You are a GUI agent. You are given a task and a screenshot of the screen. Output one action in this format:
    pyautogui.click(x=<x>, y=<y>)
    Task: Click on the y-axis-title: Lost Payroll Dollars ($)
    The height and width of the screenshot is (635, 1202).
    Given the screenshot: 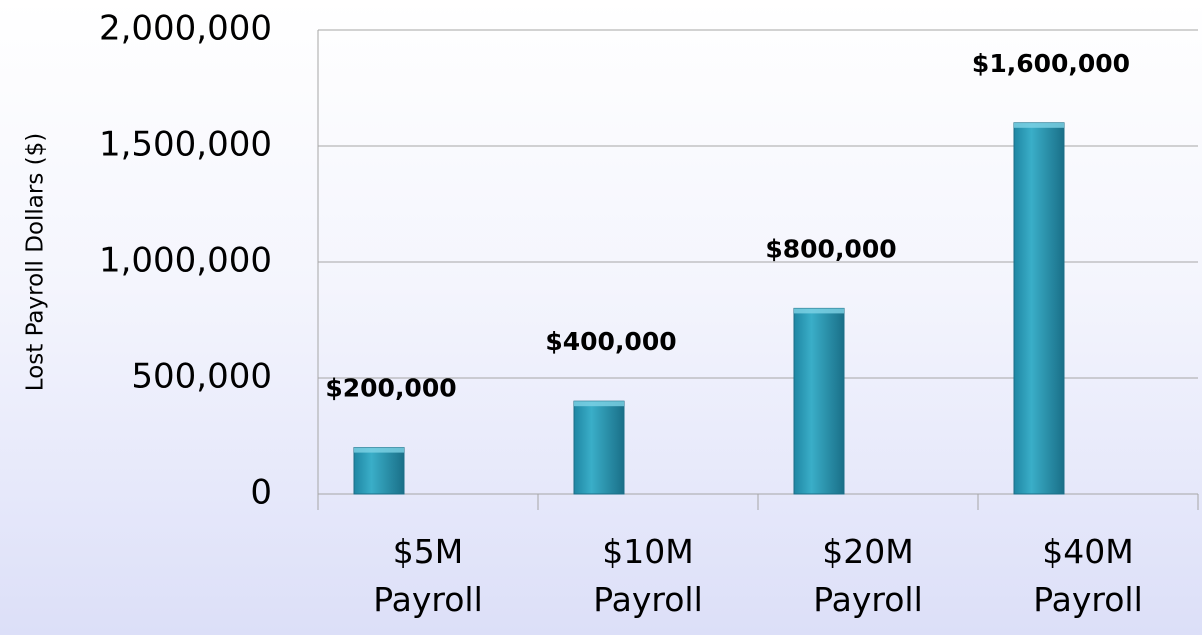 What is the action you would take?
    pyautogui.click(x=36, y=262)
    